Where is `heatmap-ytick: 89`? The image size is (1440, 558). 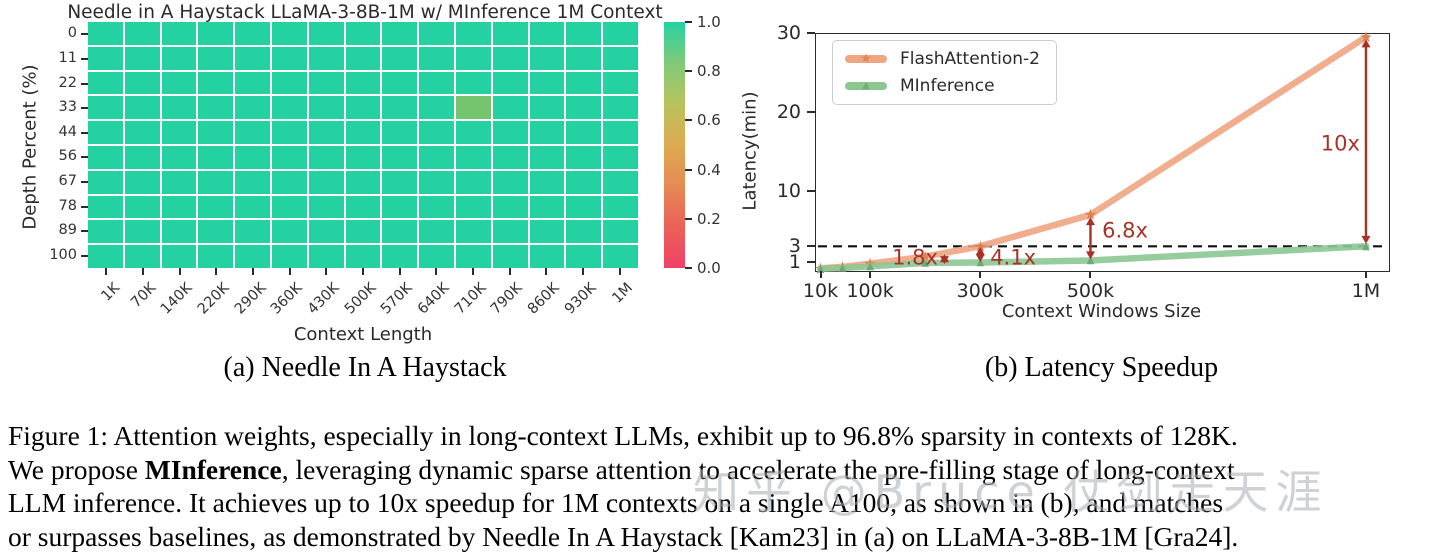 heatmap-ytick: 89 is located at coordinates (67, 230).